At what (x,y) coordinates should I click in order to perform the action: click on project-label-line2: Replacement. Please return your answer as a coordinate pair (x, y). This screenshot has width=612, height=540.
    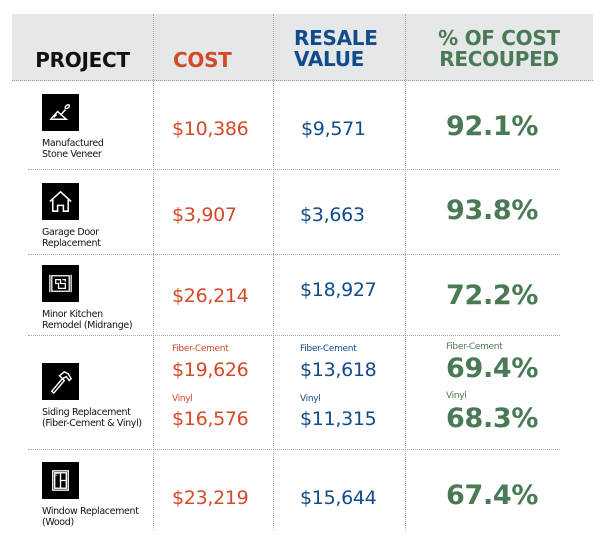
    Looking at the image, I should click on (71, 243).